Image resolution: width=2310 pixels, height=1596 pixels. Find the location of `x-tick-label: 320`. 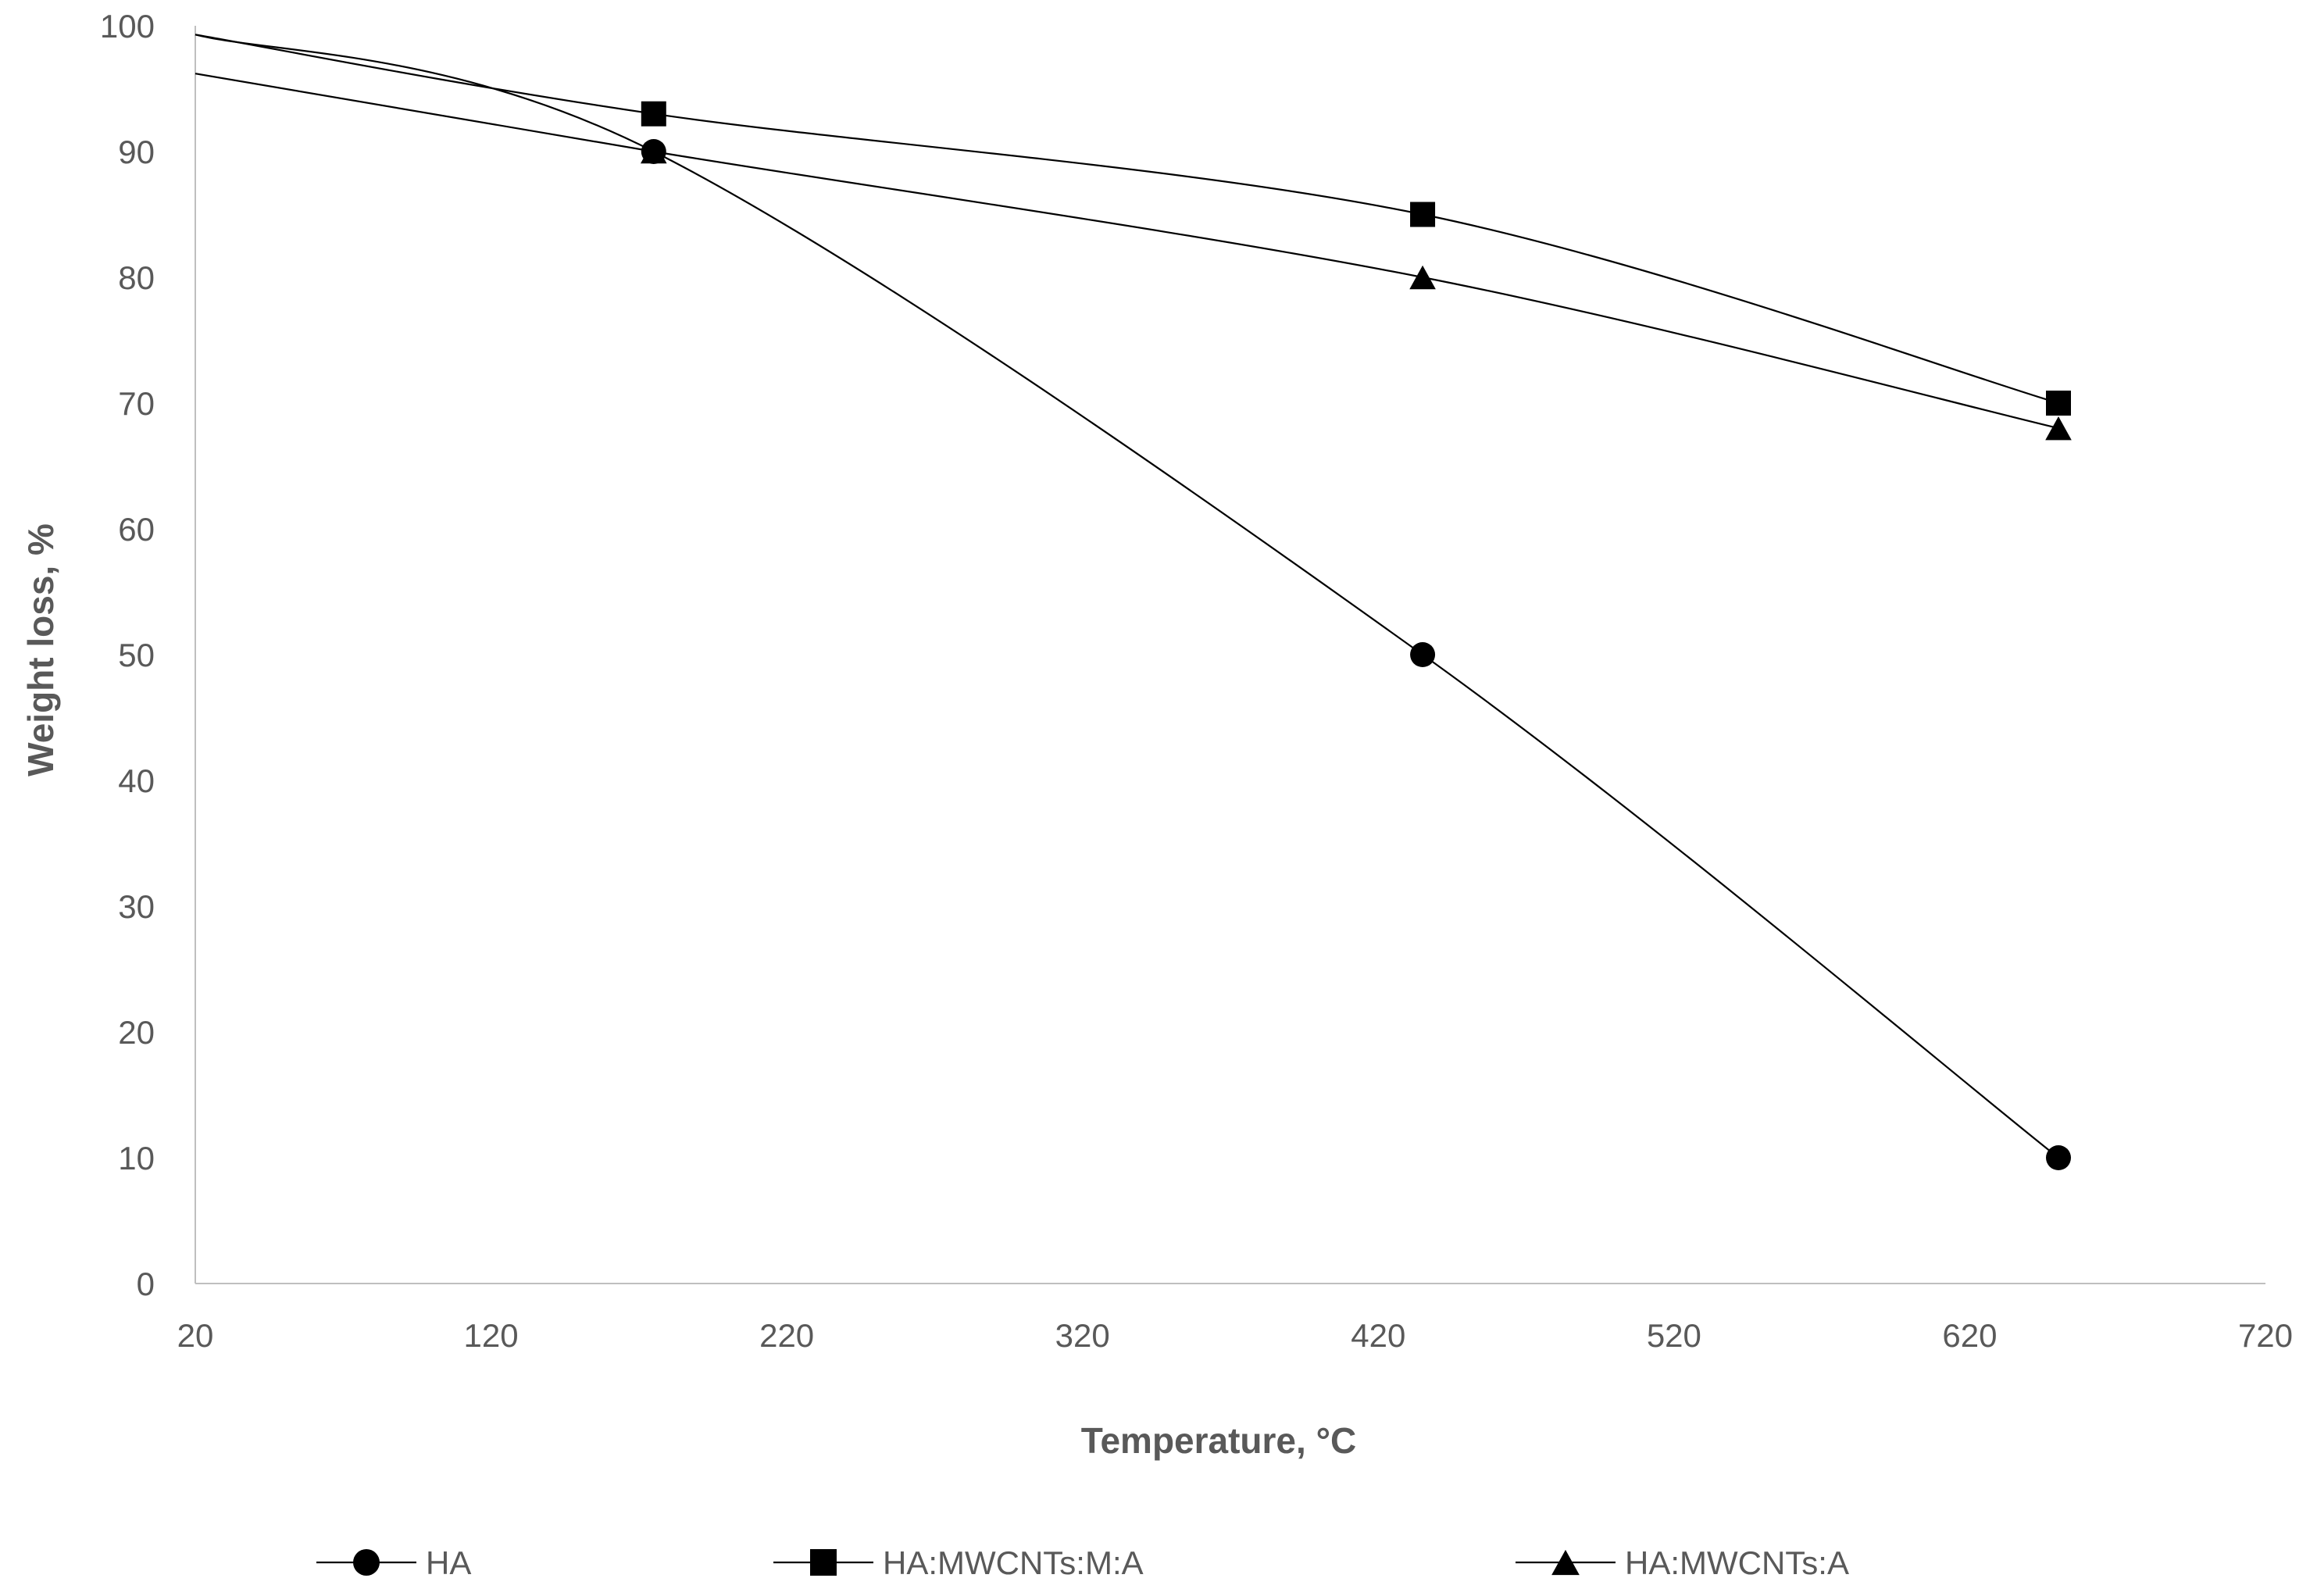

x-tick-label: 320 is located at coordinates (1082, 1335).